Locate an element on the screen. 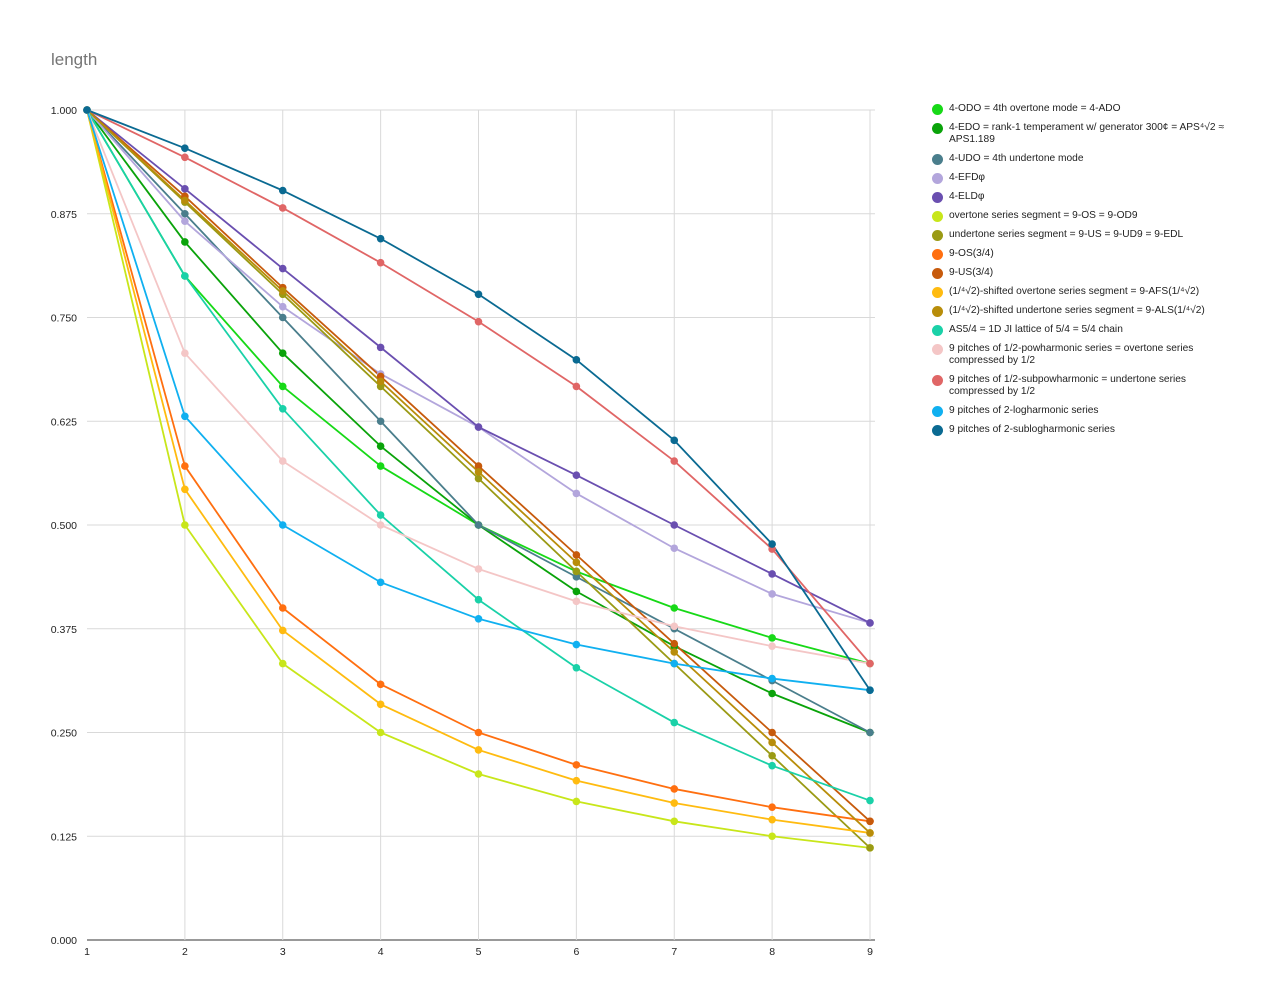 Image resolution: width=1280 pixels, height=1007 pixels. x-tick-label: 9 is located at coordinates (870, 952).